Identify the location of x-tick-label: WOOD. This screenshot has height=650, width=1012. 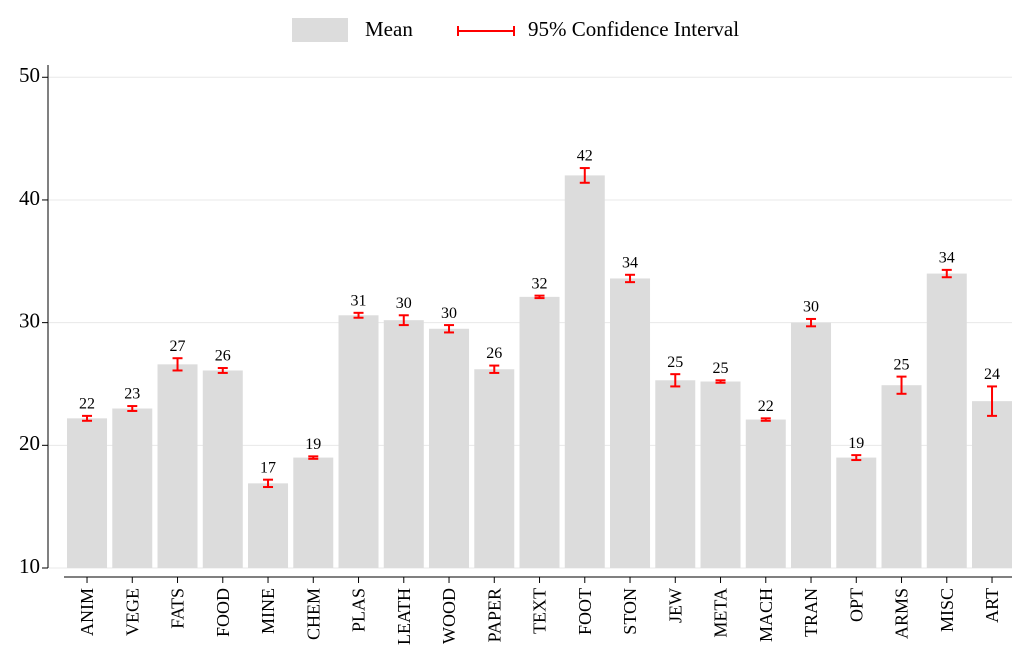
(449, 616).